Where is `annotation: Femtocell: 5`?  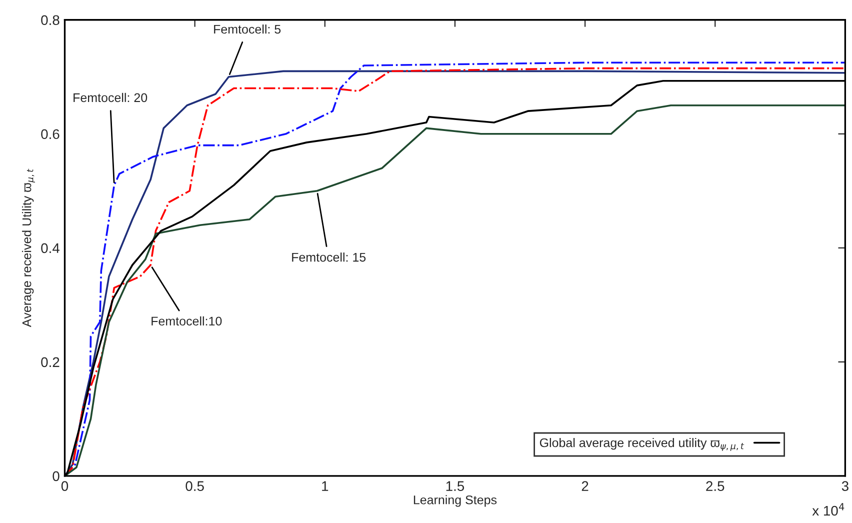 annotation: Femtocell: 5 is located at coordinates (247, 29).